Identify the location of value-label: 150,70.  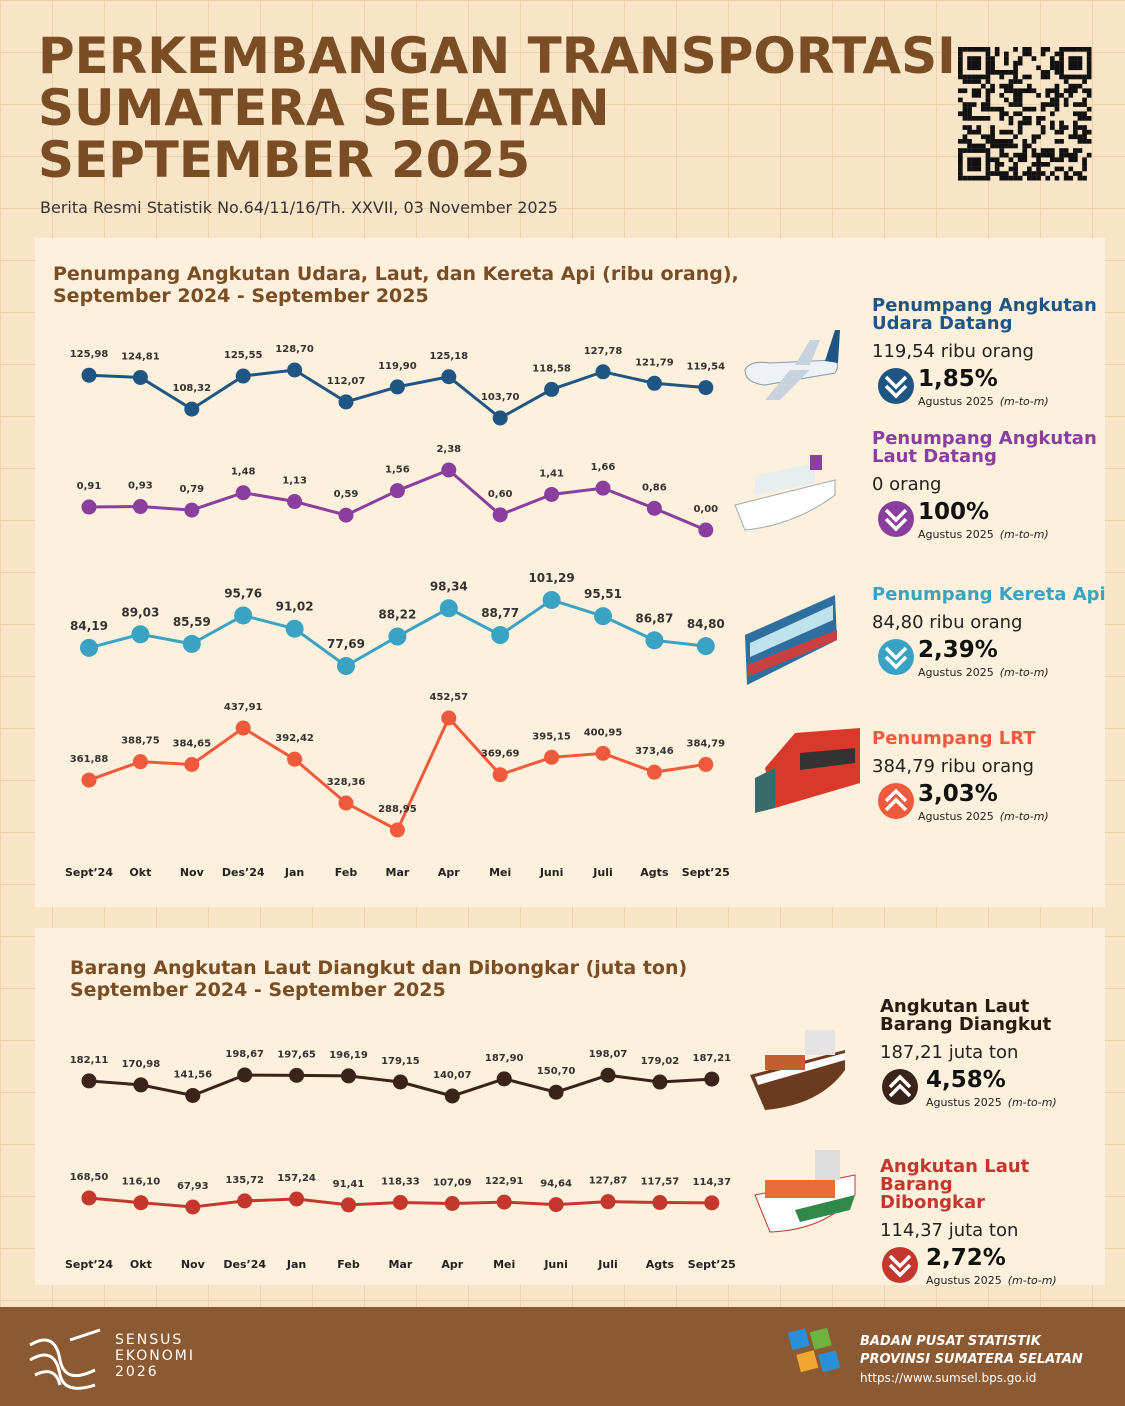
(556, 1071).